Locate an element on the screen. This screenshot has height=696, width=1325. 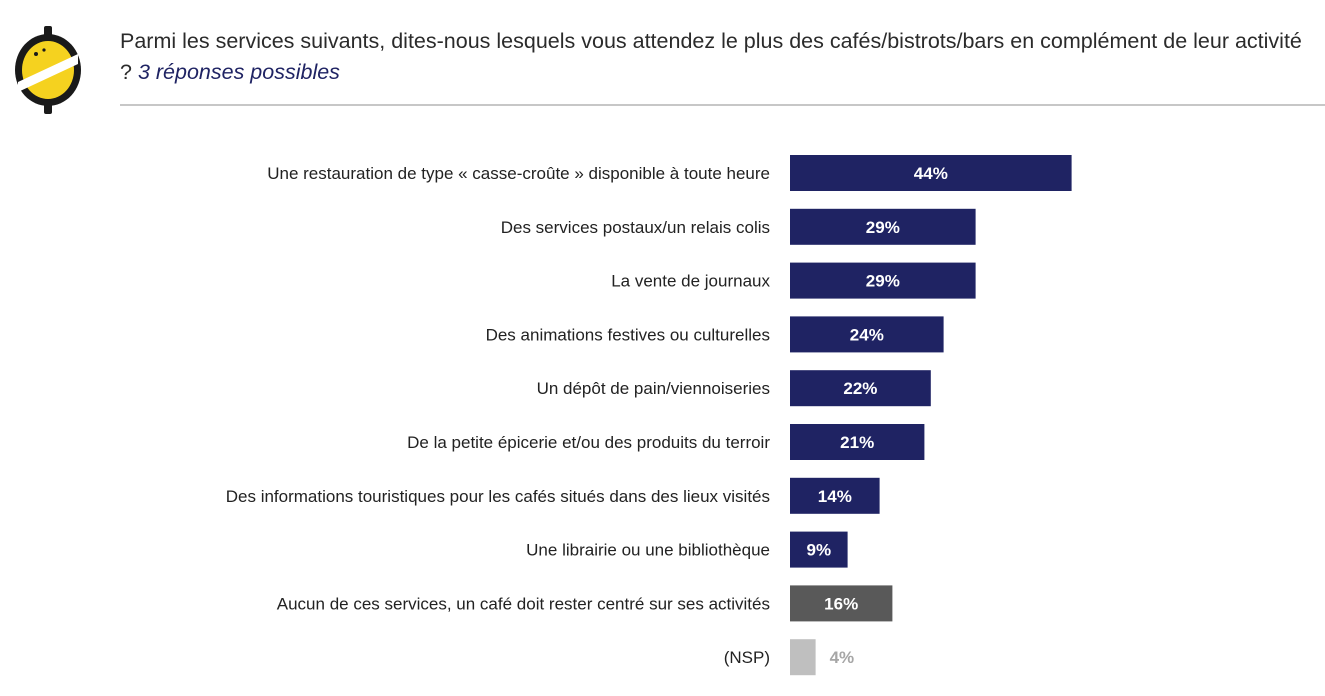
category-label: Des animations festives ou culturelles is located at coordinates (628, 334).